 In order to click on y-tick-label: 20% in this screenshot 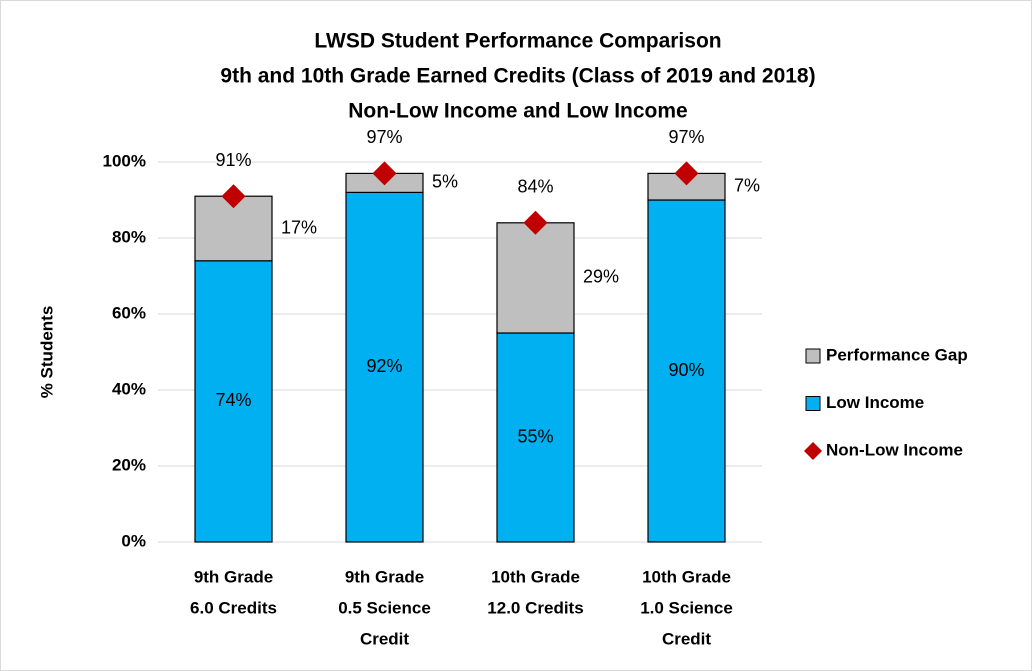, I will do `click(129, 464)`.